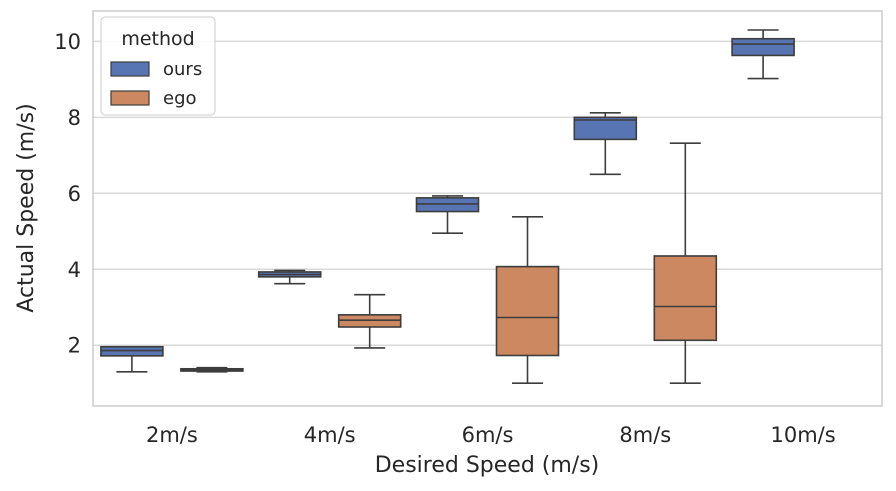 This screenshot has width=896, height=491. I want to click on legend-swatch-ego, so click(130, 98).